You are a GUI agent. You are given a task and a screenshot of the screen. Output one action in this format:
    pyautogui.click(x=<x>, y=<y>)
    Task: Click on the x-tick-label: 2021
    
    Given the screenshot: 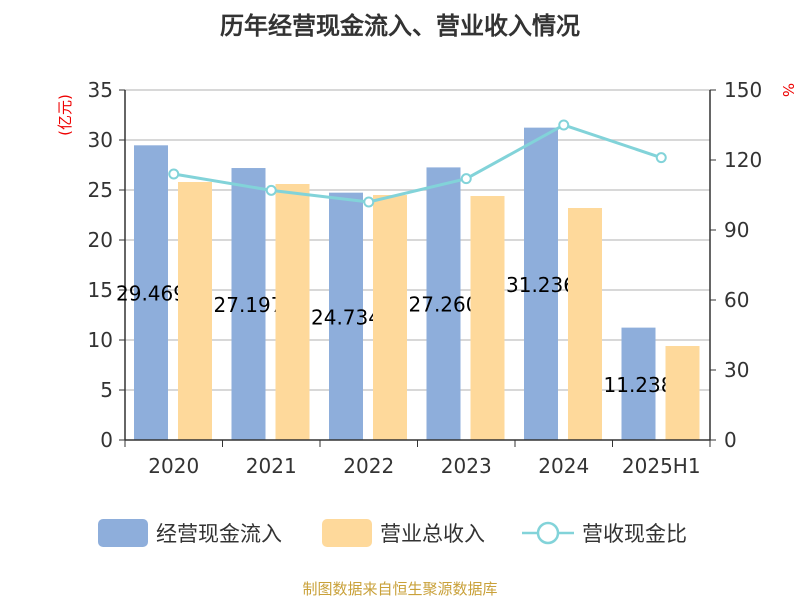 What is the action you would take?
    pyautogui.click(x=271, y=466)
    